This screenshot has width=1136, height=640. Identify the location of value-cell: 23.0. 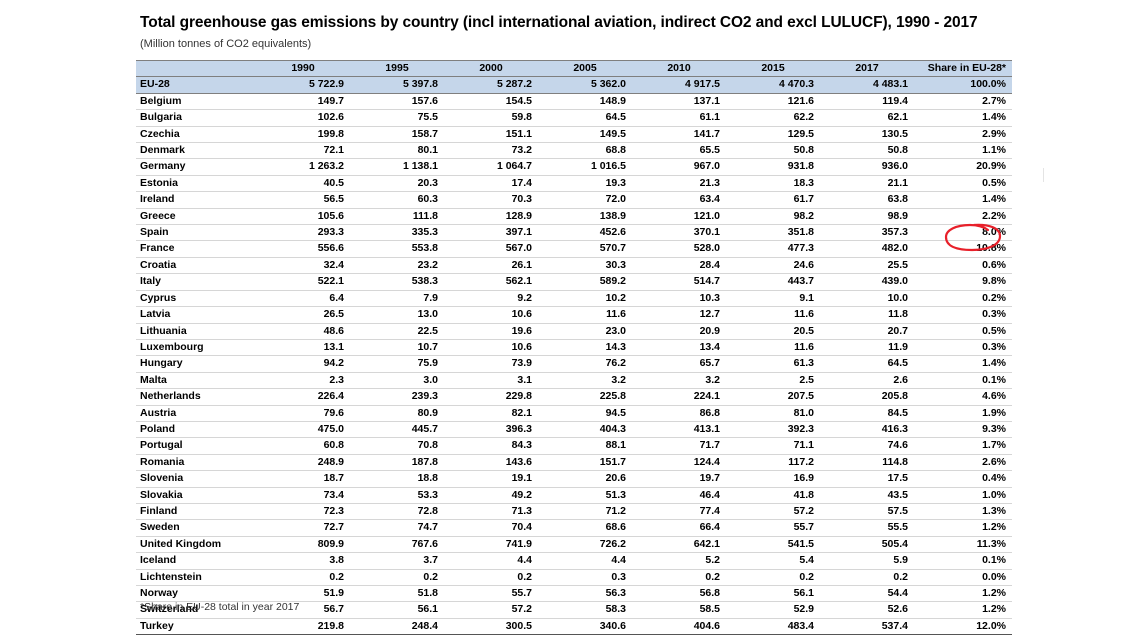
(585, 331).